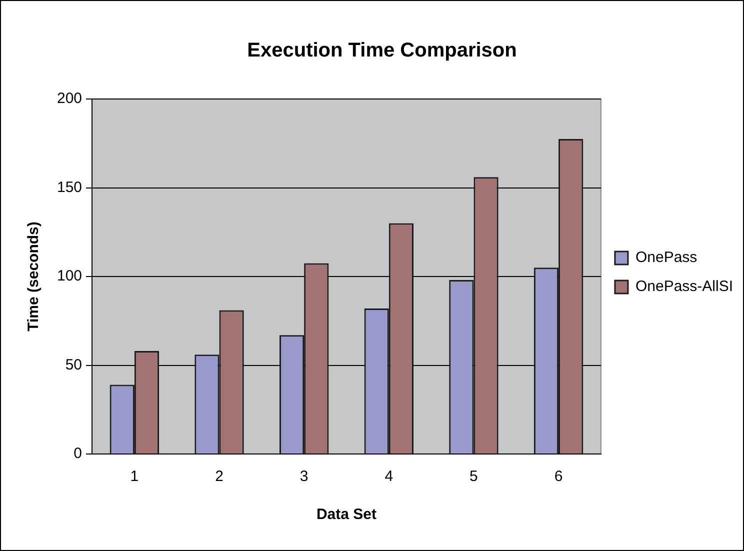  What do you see at coordinates (69, 187) in the screenshot?
I see `y-tick-label: 150` at bounding box center [69, 187].